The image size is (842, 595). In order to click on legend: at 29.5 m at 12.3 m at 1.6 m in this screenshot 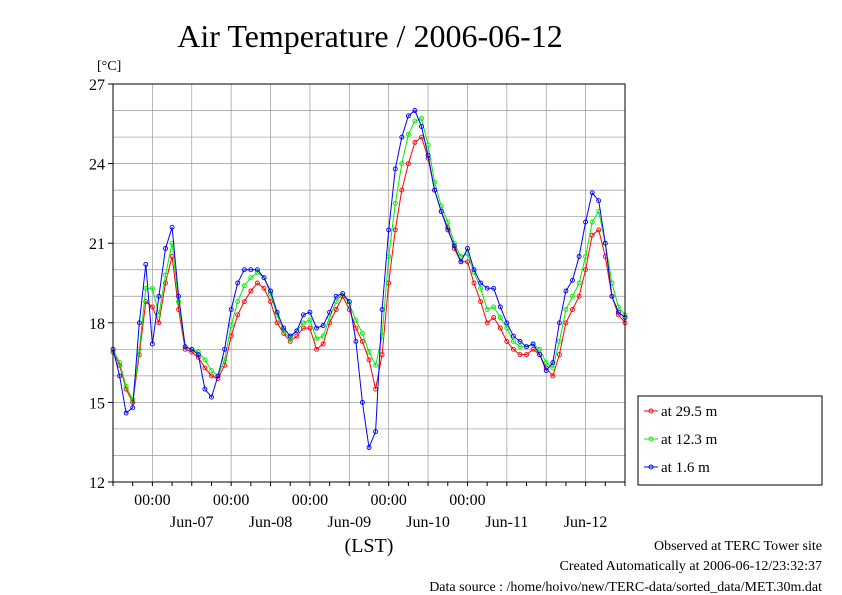, I will do `click(730, 440)`.